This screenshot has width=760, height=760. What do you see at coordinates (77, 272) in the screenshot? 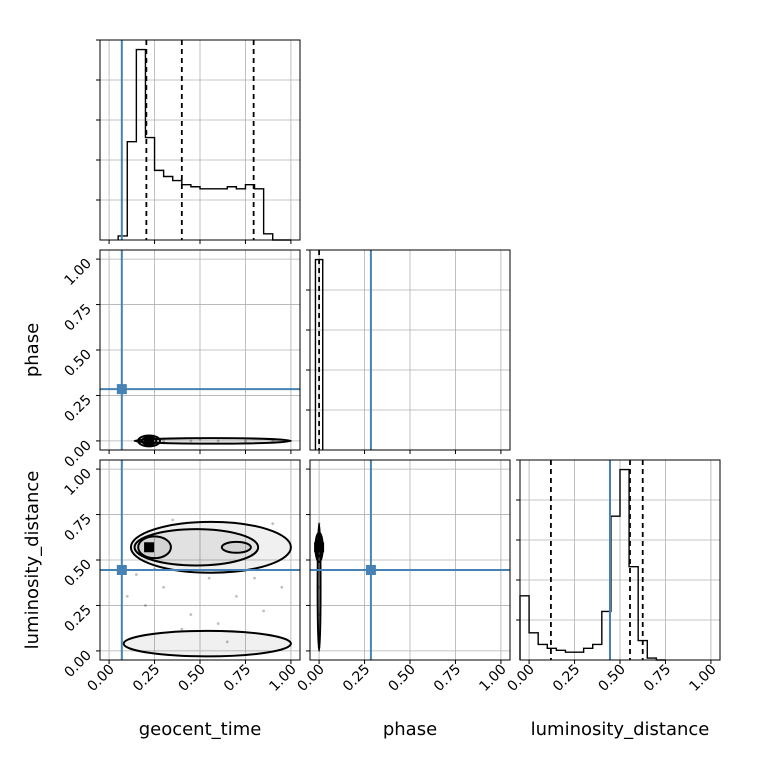
I see `ytick-label-phase: 1.00` at bounding box center [77, 272].